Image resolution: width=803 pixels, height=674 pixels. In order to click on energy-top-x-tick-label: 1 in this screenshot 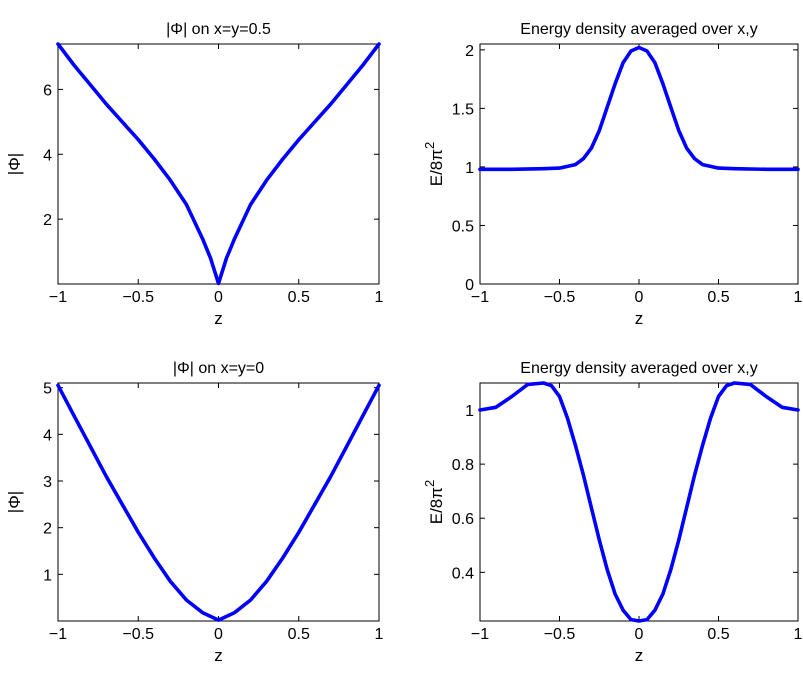, I will do `click(798, 297)`.